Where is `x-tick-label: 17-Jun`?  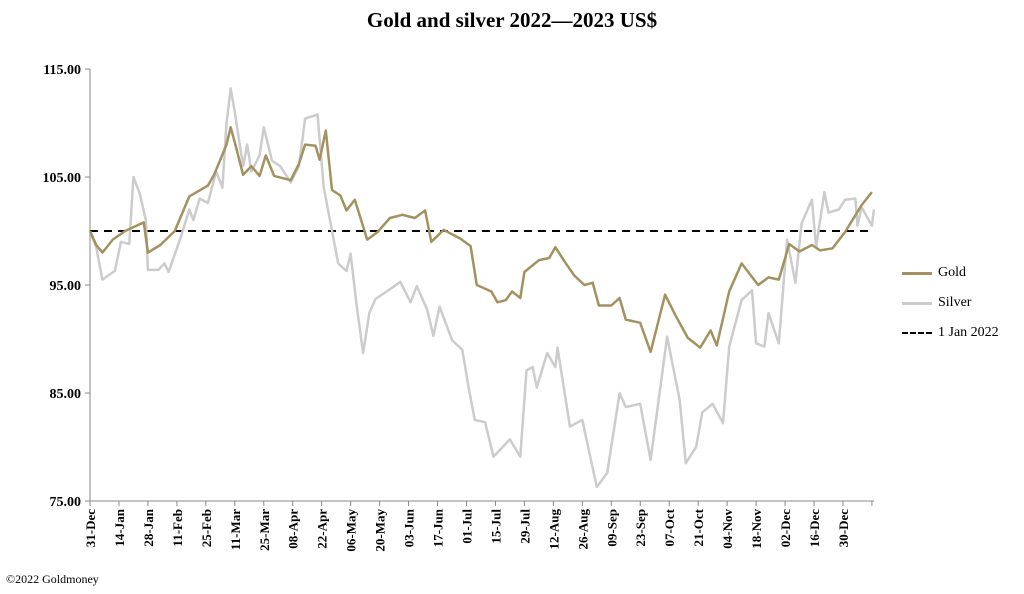 x-tick-label: 17-Jun is located at coordinates (438, 527).